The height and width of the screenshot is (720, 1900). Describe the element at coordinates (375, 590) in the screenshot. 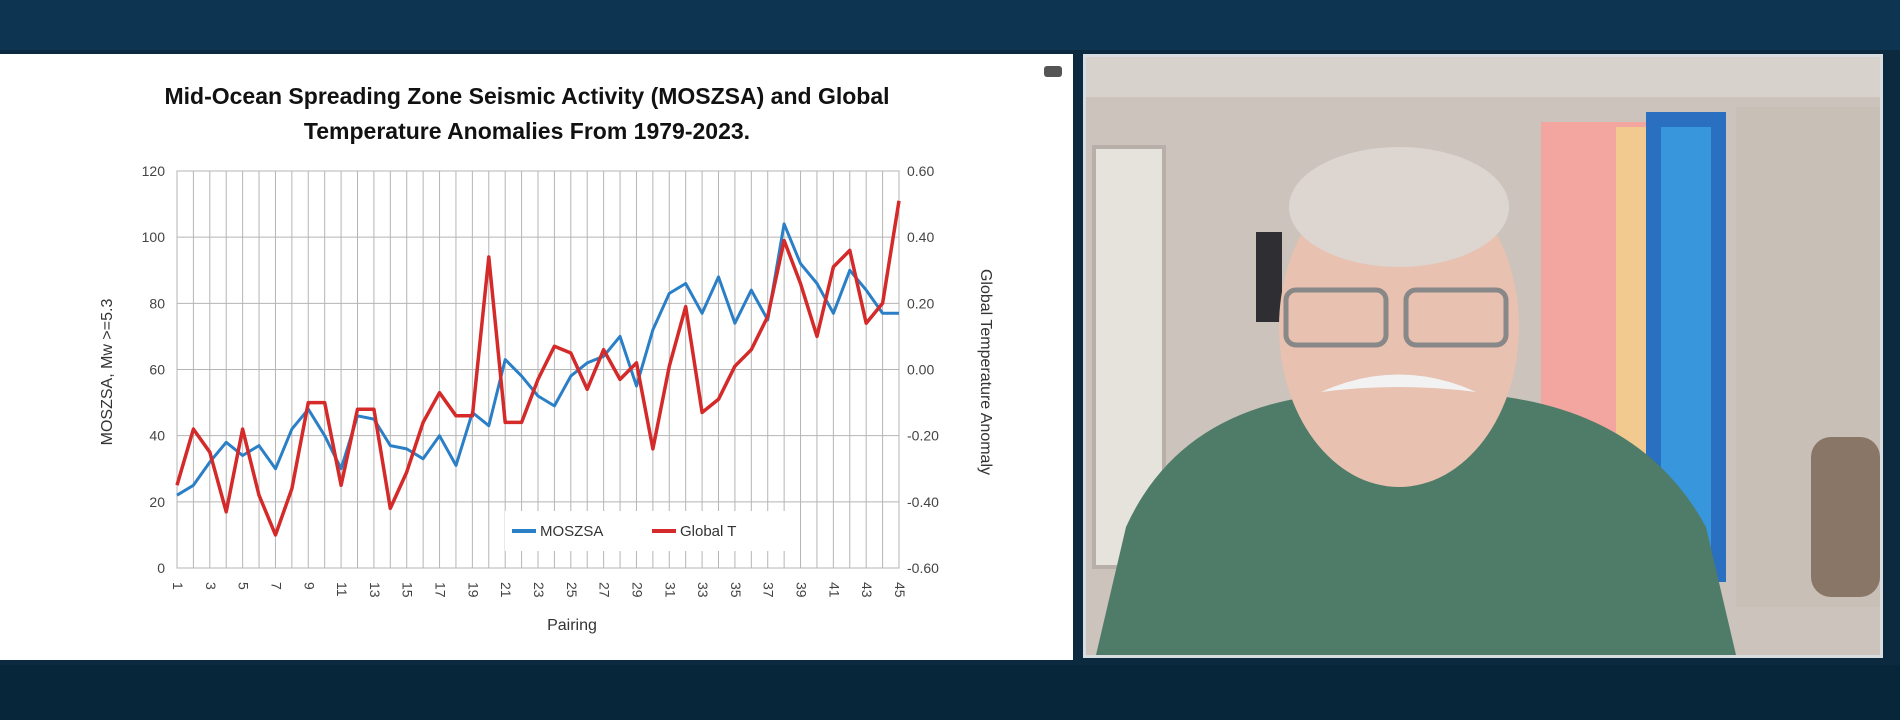

I see `x-tick-label: 13` at that location.